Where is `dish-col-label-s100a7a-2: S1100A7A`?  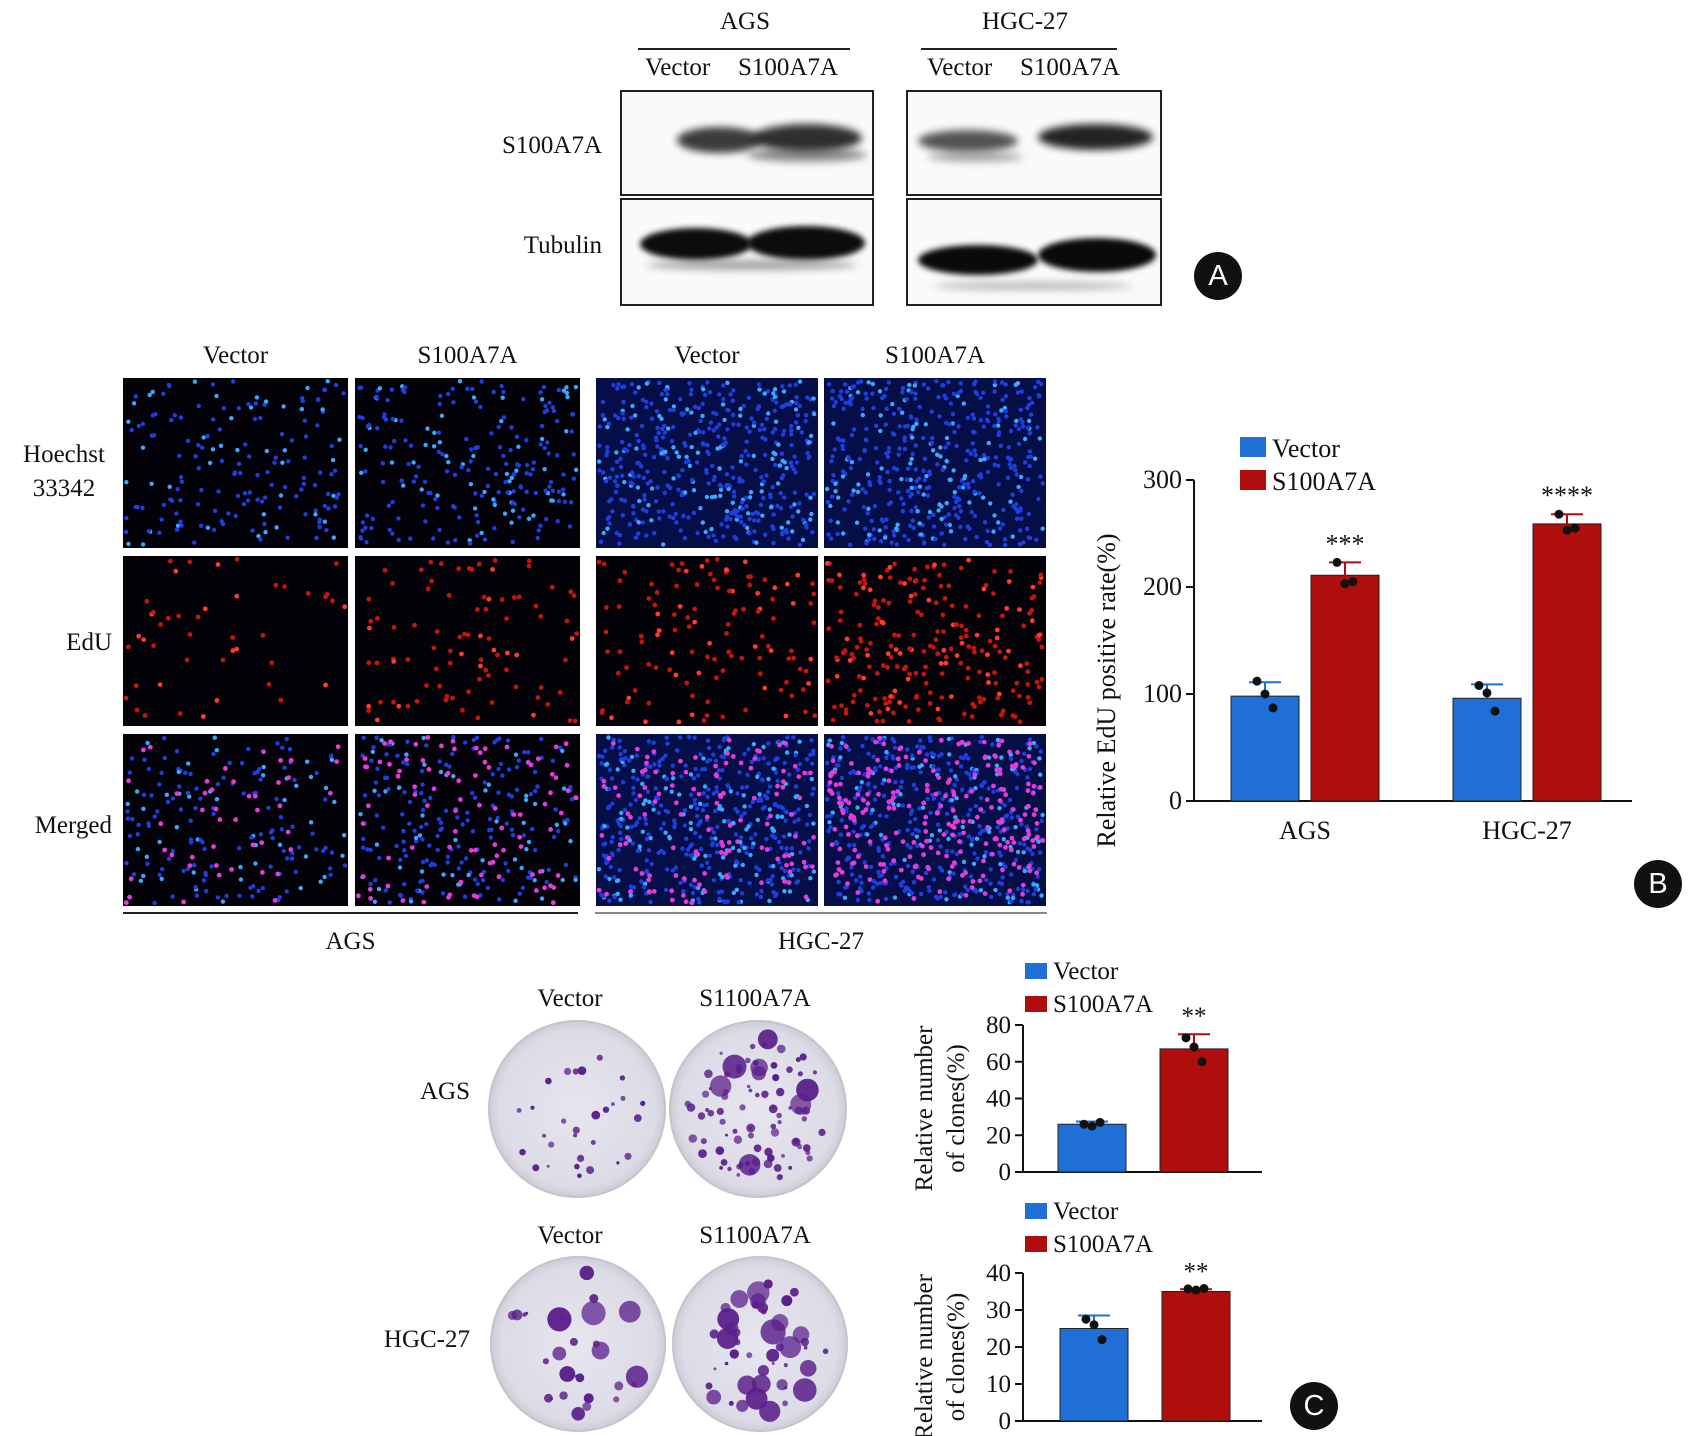
dish-col-label-s100a7a-2: S1100A7A is located at coordinates (755, 1235).